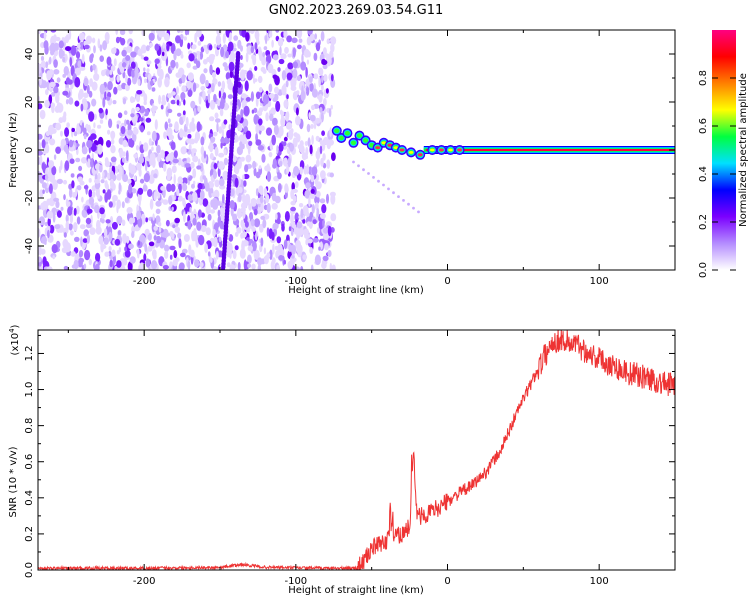 Image resolution: width=750 pixels, height=600 pixels. What do you see at coordinates (717, 174) in the screenshot?
I see `colorbar-ticks: 0.0 0.2 0.4 0.6 0.8` at bounding box center [717, 174].